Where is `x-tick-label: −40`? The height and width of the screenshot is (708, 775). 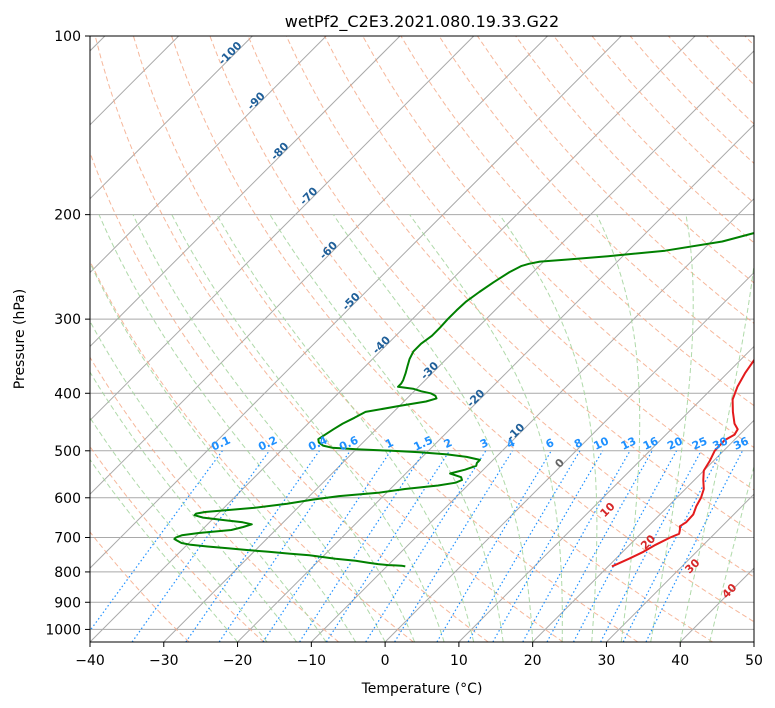
x-tick-label: −40 is located at coordinates (90, 661).